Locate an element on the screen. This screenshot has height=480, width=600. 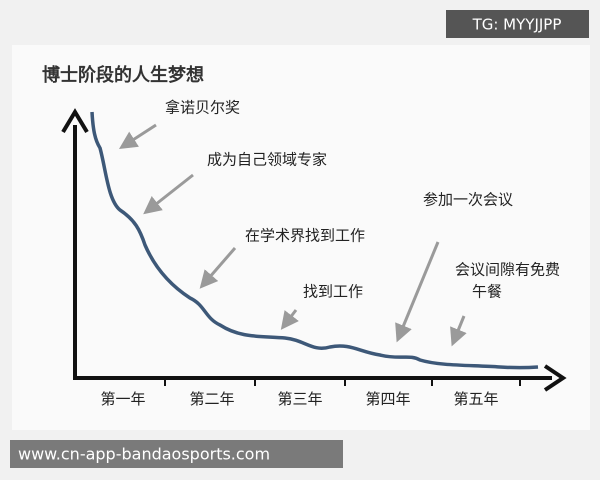
annotation: 找到工作 is located at coordinates (333, 292).